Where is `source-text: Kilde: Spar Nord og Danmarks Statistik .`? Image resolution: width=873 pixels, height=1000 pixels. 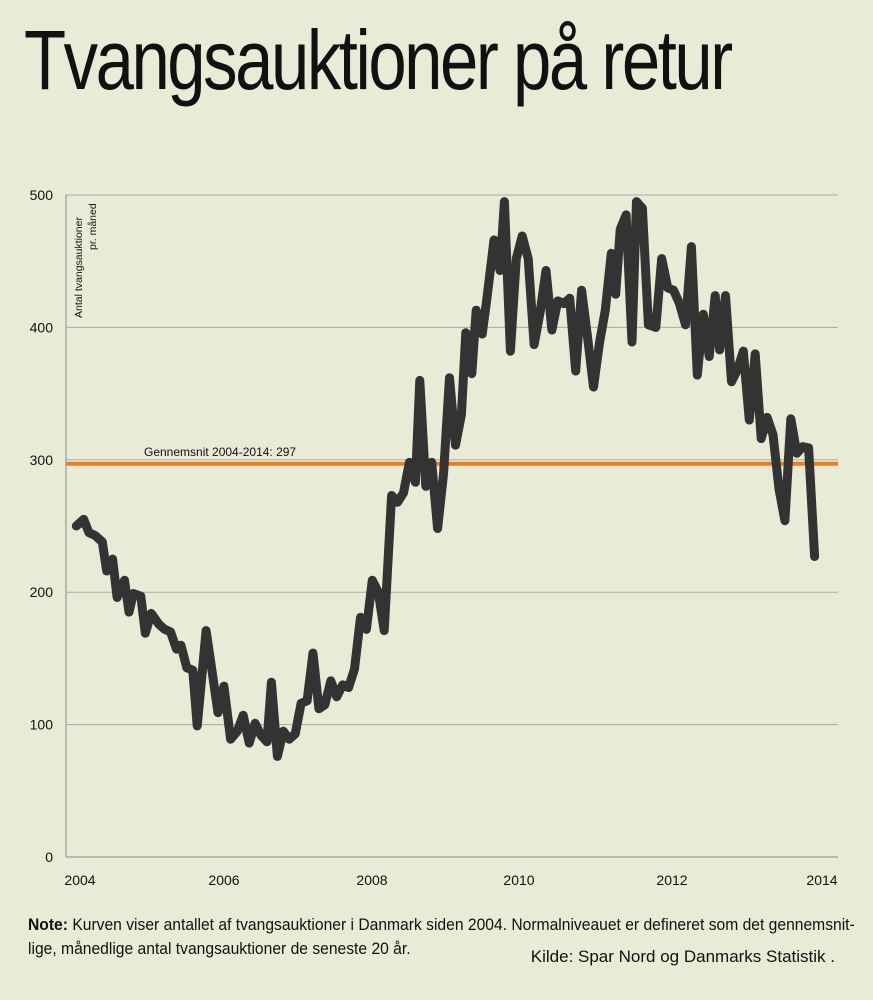 source-text: Kilde: Spar Nord og Danmarks Statistik . is located at coordinates (682, 956).